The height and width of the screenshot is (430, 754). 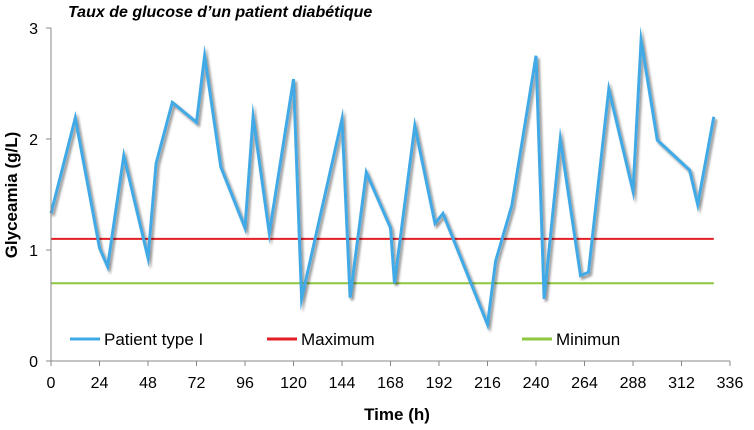 What do you see at coordinates (487, 383) in the screenshot?
I see `x-tick-label: 216` at bounding box center [487, 383].